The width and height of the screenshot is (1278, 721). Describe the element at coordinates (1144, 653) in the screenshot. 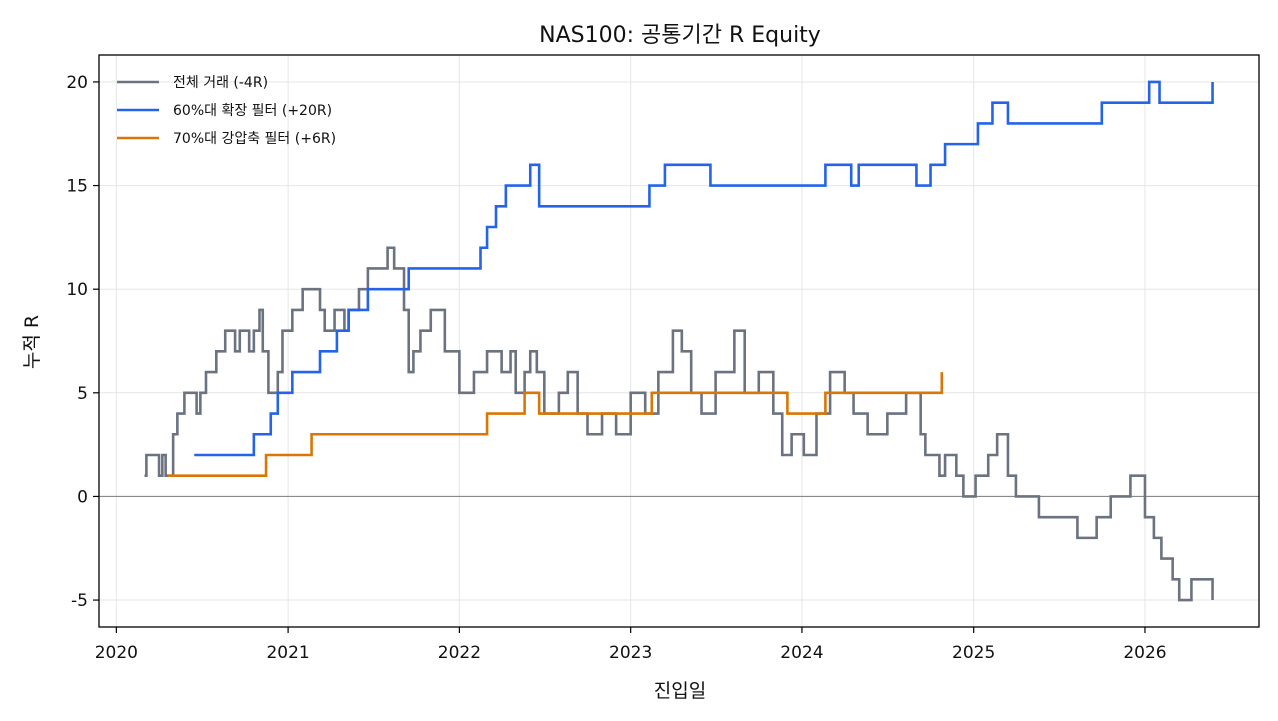

I see `x-tick-label: 2026` at that location.